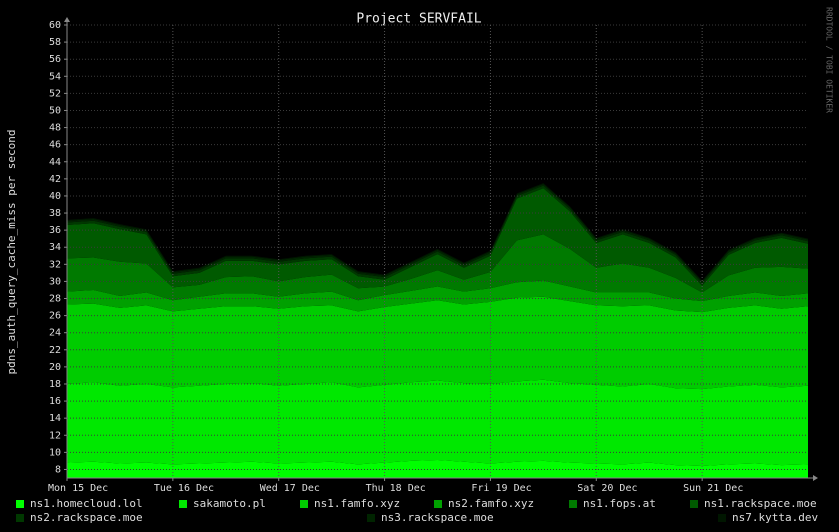  What do you see at coordinates (815, 478) in the screenshot?
I see `x-axis-arrow` at bounding box center [815, 478].